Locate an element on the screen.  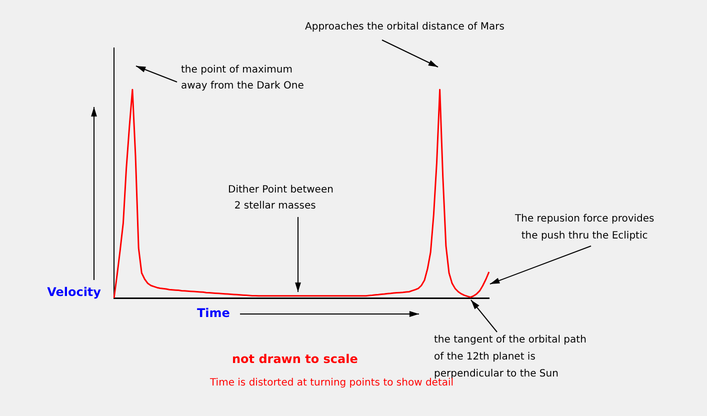
text: Approaches the orbital distance of Mars is located at coordinates (404, 27).